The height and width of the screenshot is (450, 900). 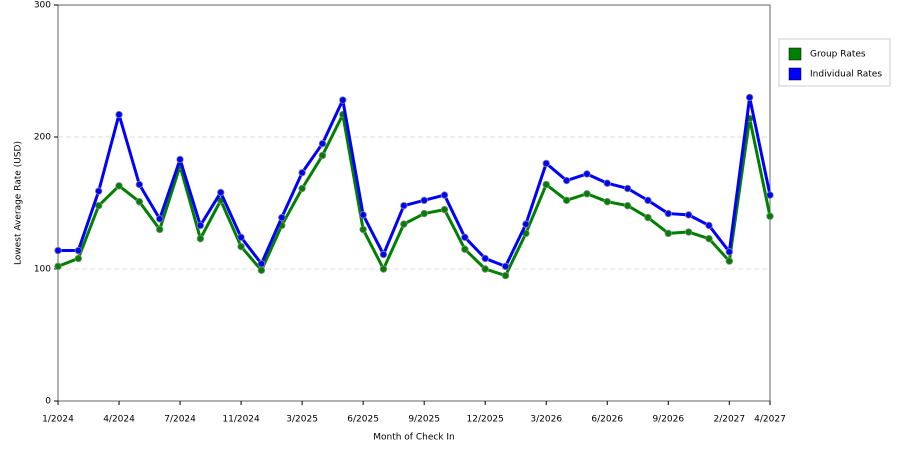 What do you see at coordinates (58, 420) in the screenshot?
I see `x-tick-label: 1/2024` at bounding box center [58, 420].